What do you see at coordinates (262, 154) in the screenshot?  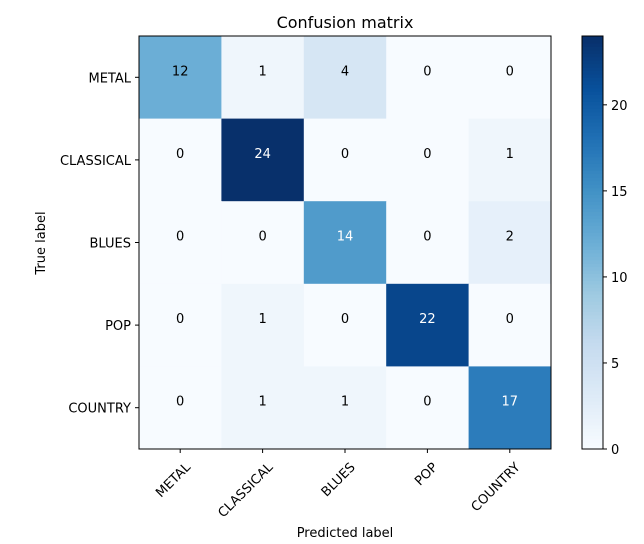 I see `cell-value-label: 24` at bounding box center [262, 154].